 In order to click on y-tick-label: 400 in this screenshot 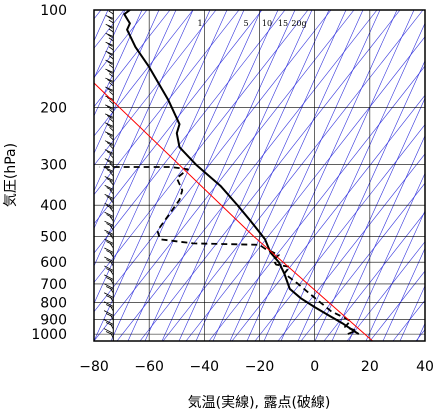, I will do `click(53, 206)`.